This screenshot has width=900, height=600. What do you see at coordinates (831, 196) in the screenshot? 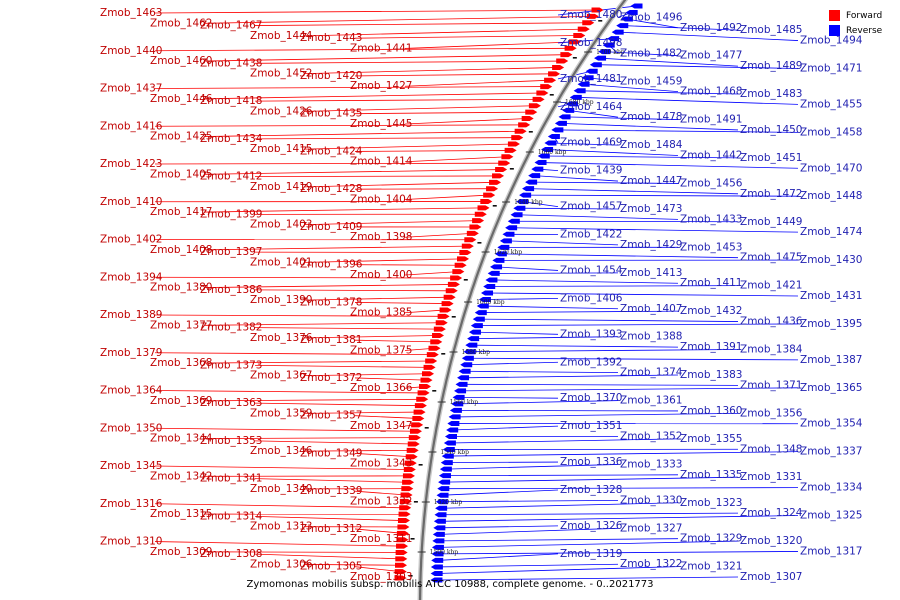
I see `gene-label-zmob-1448: Zmob_1448` at bounding box center [831, 196].